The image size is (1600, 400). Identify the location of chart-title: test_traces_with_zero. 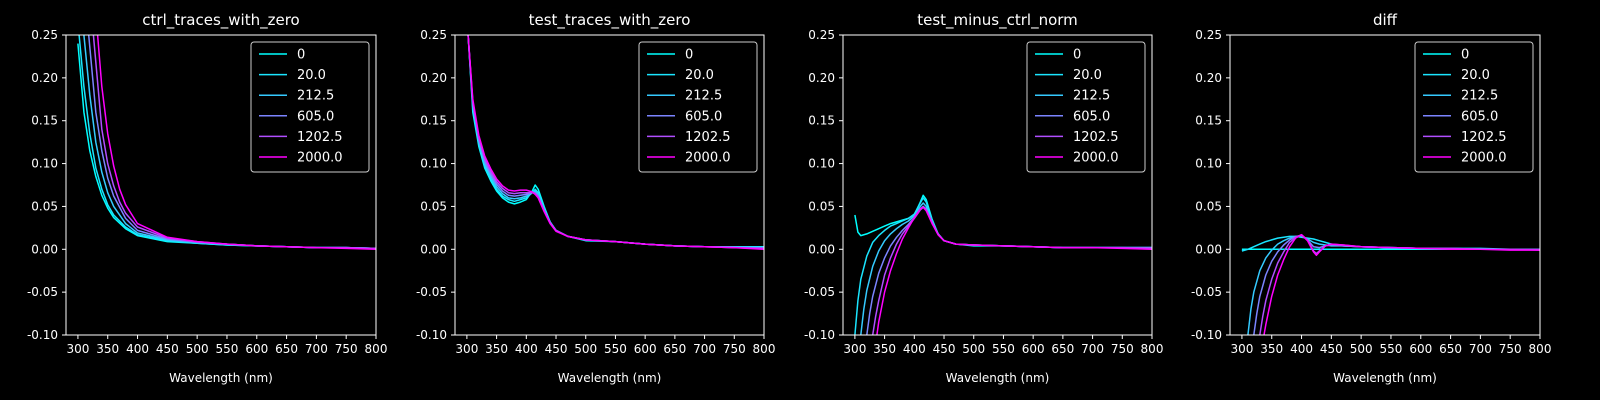
(610, 20).